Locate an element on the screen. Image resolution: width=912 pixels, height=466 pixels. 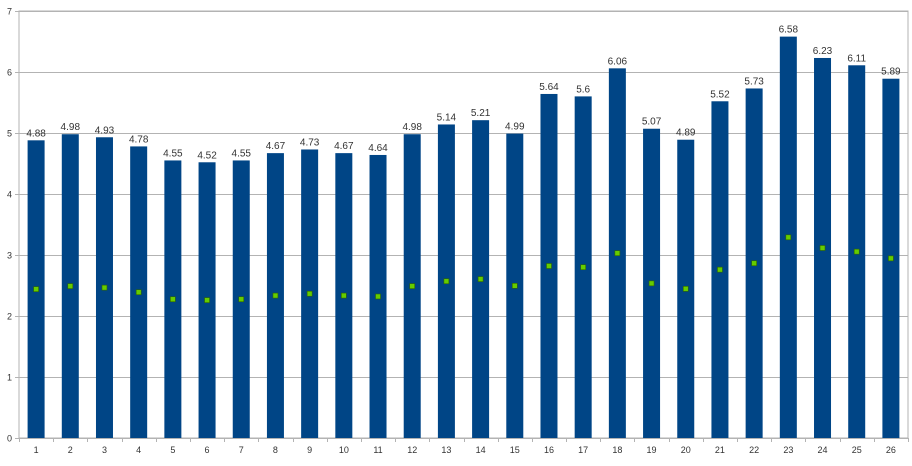
data-label: 6.23 is located at coordinates (823, 51).